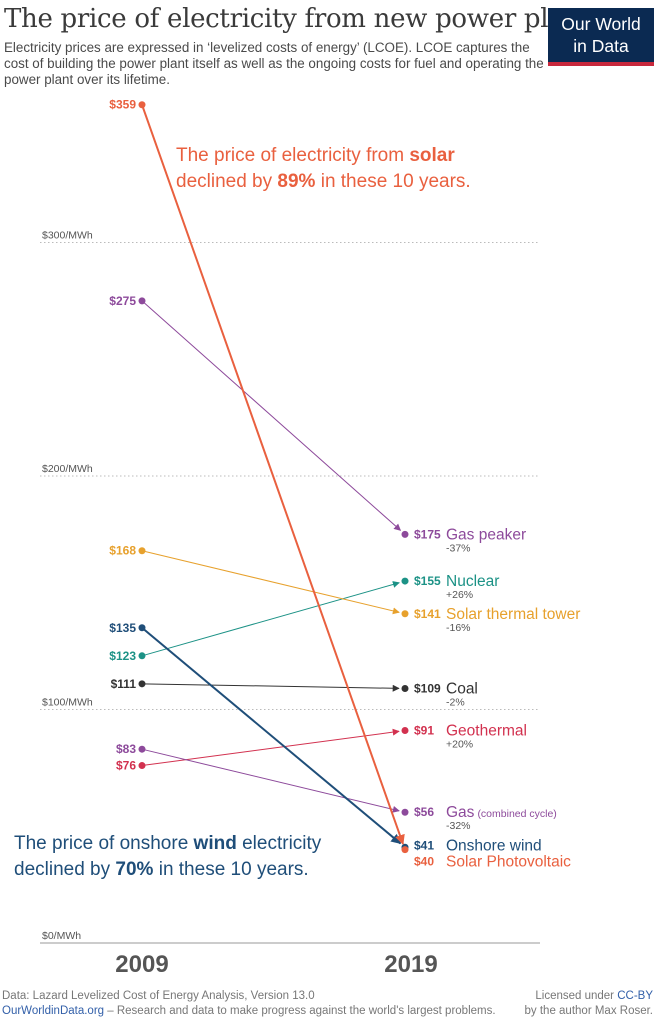 The width and height of the screenshot is (657, 1024). Describe the element at coordinates (462, 688) in the screenshot. I see `series-name-label: Coal` at that location.